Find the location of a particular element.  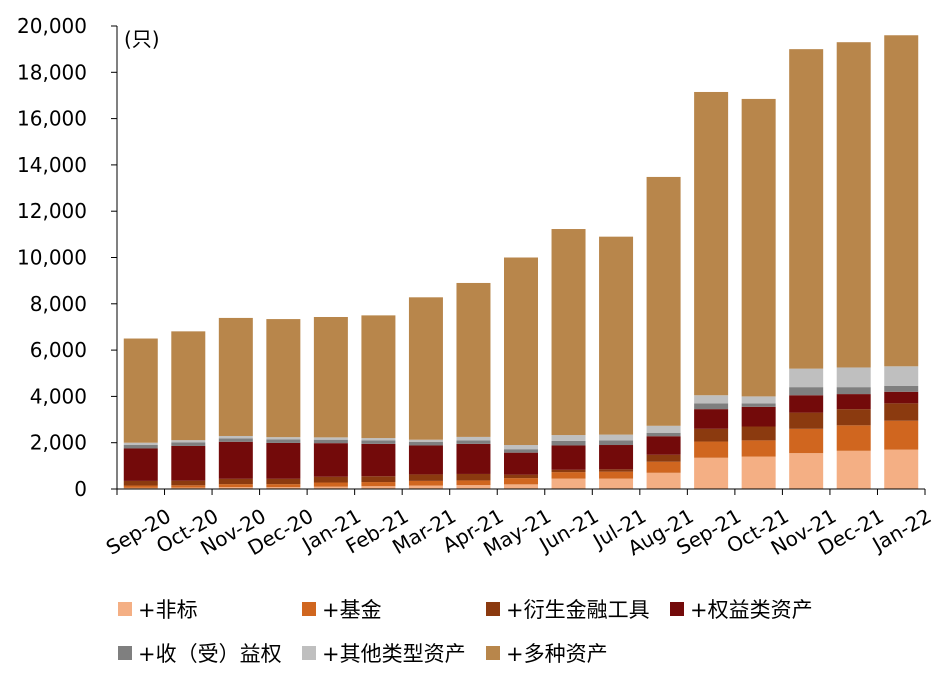

y-tick-label: 16,000 is located at coordinates (52, 119).